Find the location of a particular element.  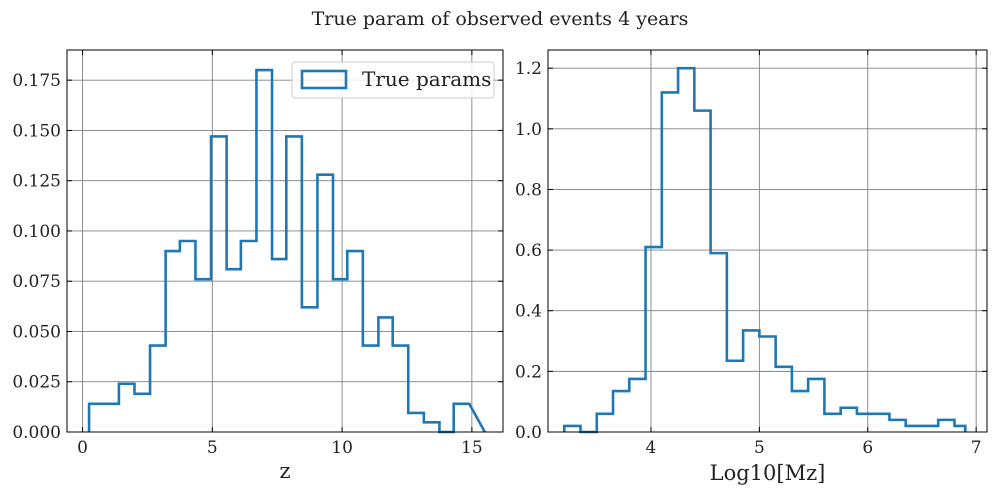

y-tick-label: 0.000 is located at coordinates (36, 433).